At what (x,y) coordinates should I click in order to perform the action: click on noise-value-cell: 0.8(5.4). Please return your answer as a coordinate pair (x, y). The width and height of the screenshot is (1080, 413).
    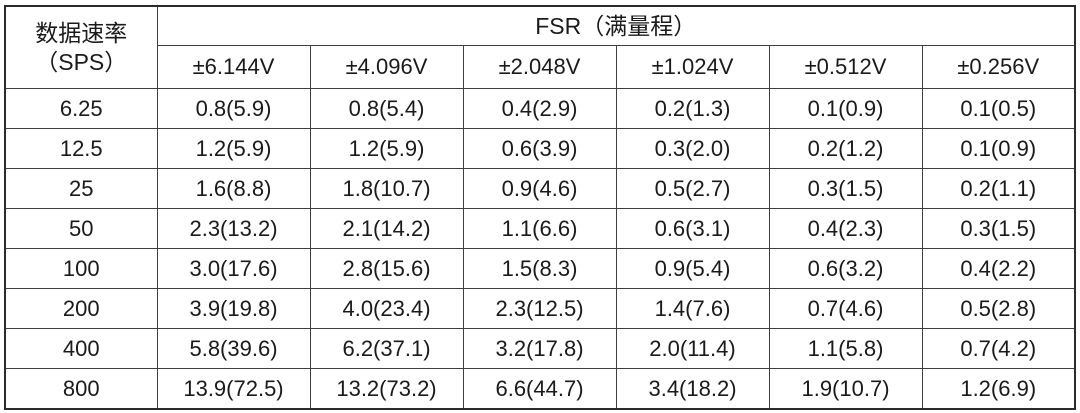
    Looking at the image, I should click on (386, 108).